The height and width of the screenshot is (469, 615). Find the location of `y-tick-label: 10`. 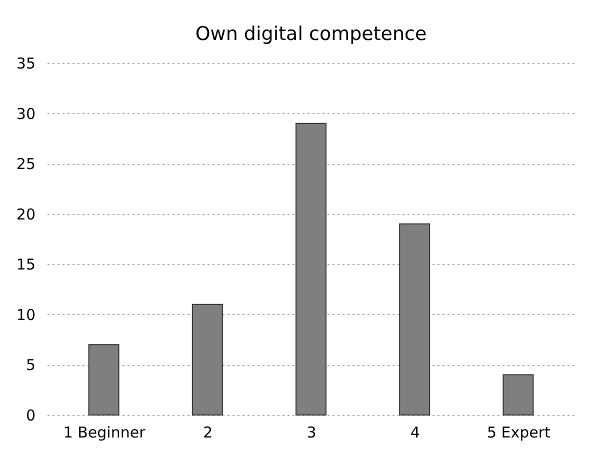

y-tick-label: 10 is located at coordinates (26, 315).